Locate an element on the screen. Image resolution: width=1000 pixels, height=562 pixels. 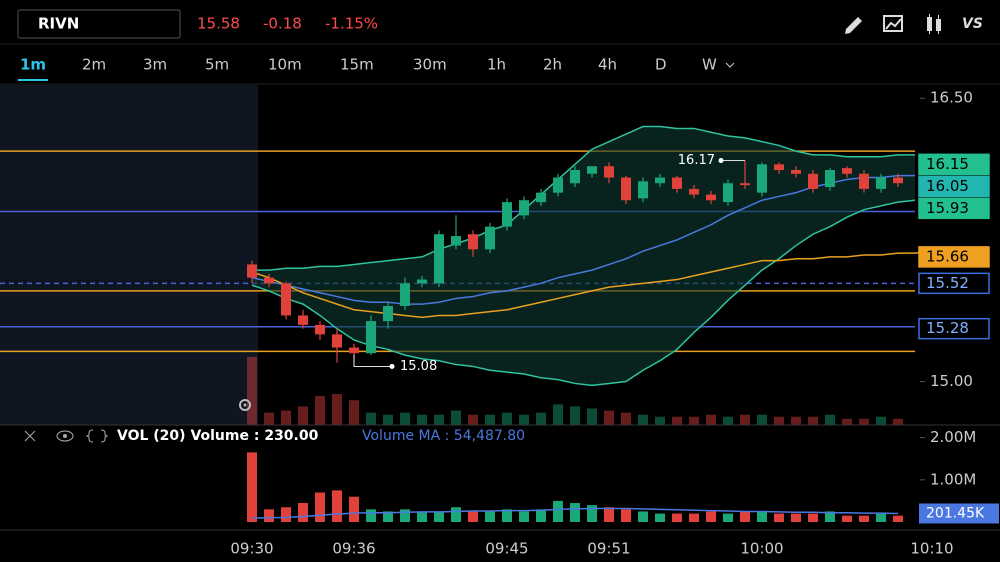
price-tag-label: 15.52 is located at coordinates (947, 283).